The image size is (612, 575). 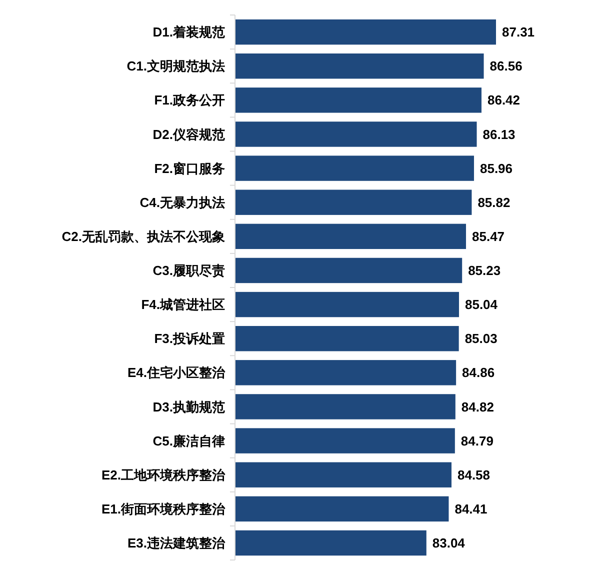 What do you see at coordinates (518, 32) in the screenshot?
I see `data-label: 87.31` at bounding box center [518, 32].